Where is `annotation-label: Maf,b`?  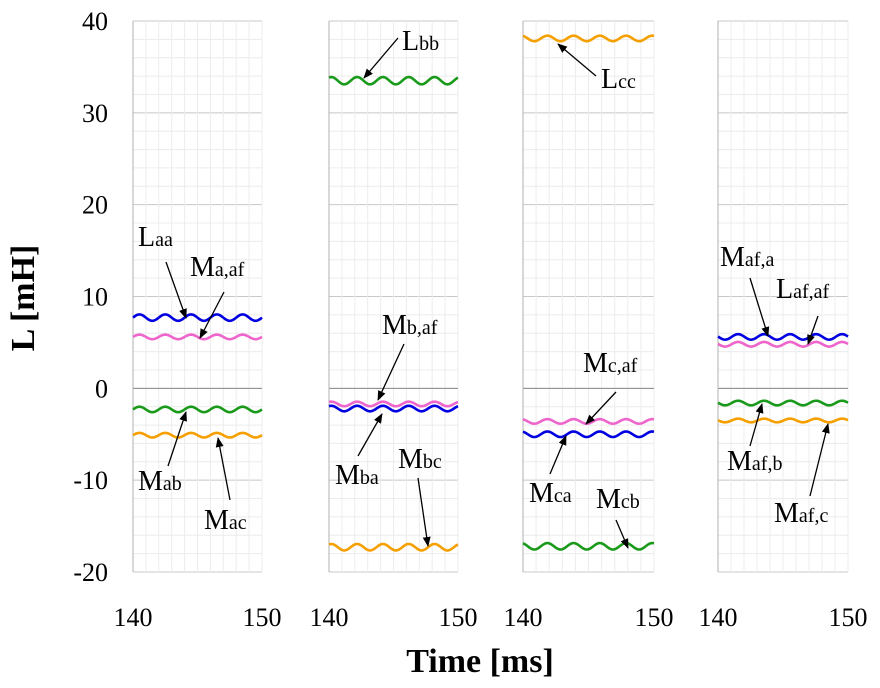 annotation-label: Maf,b is located at coordinates (754, 461).